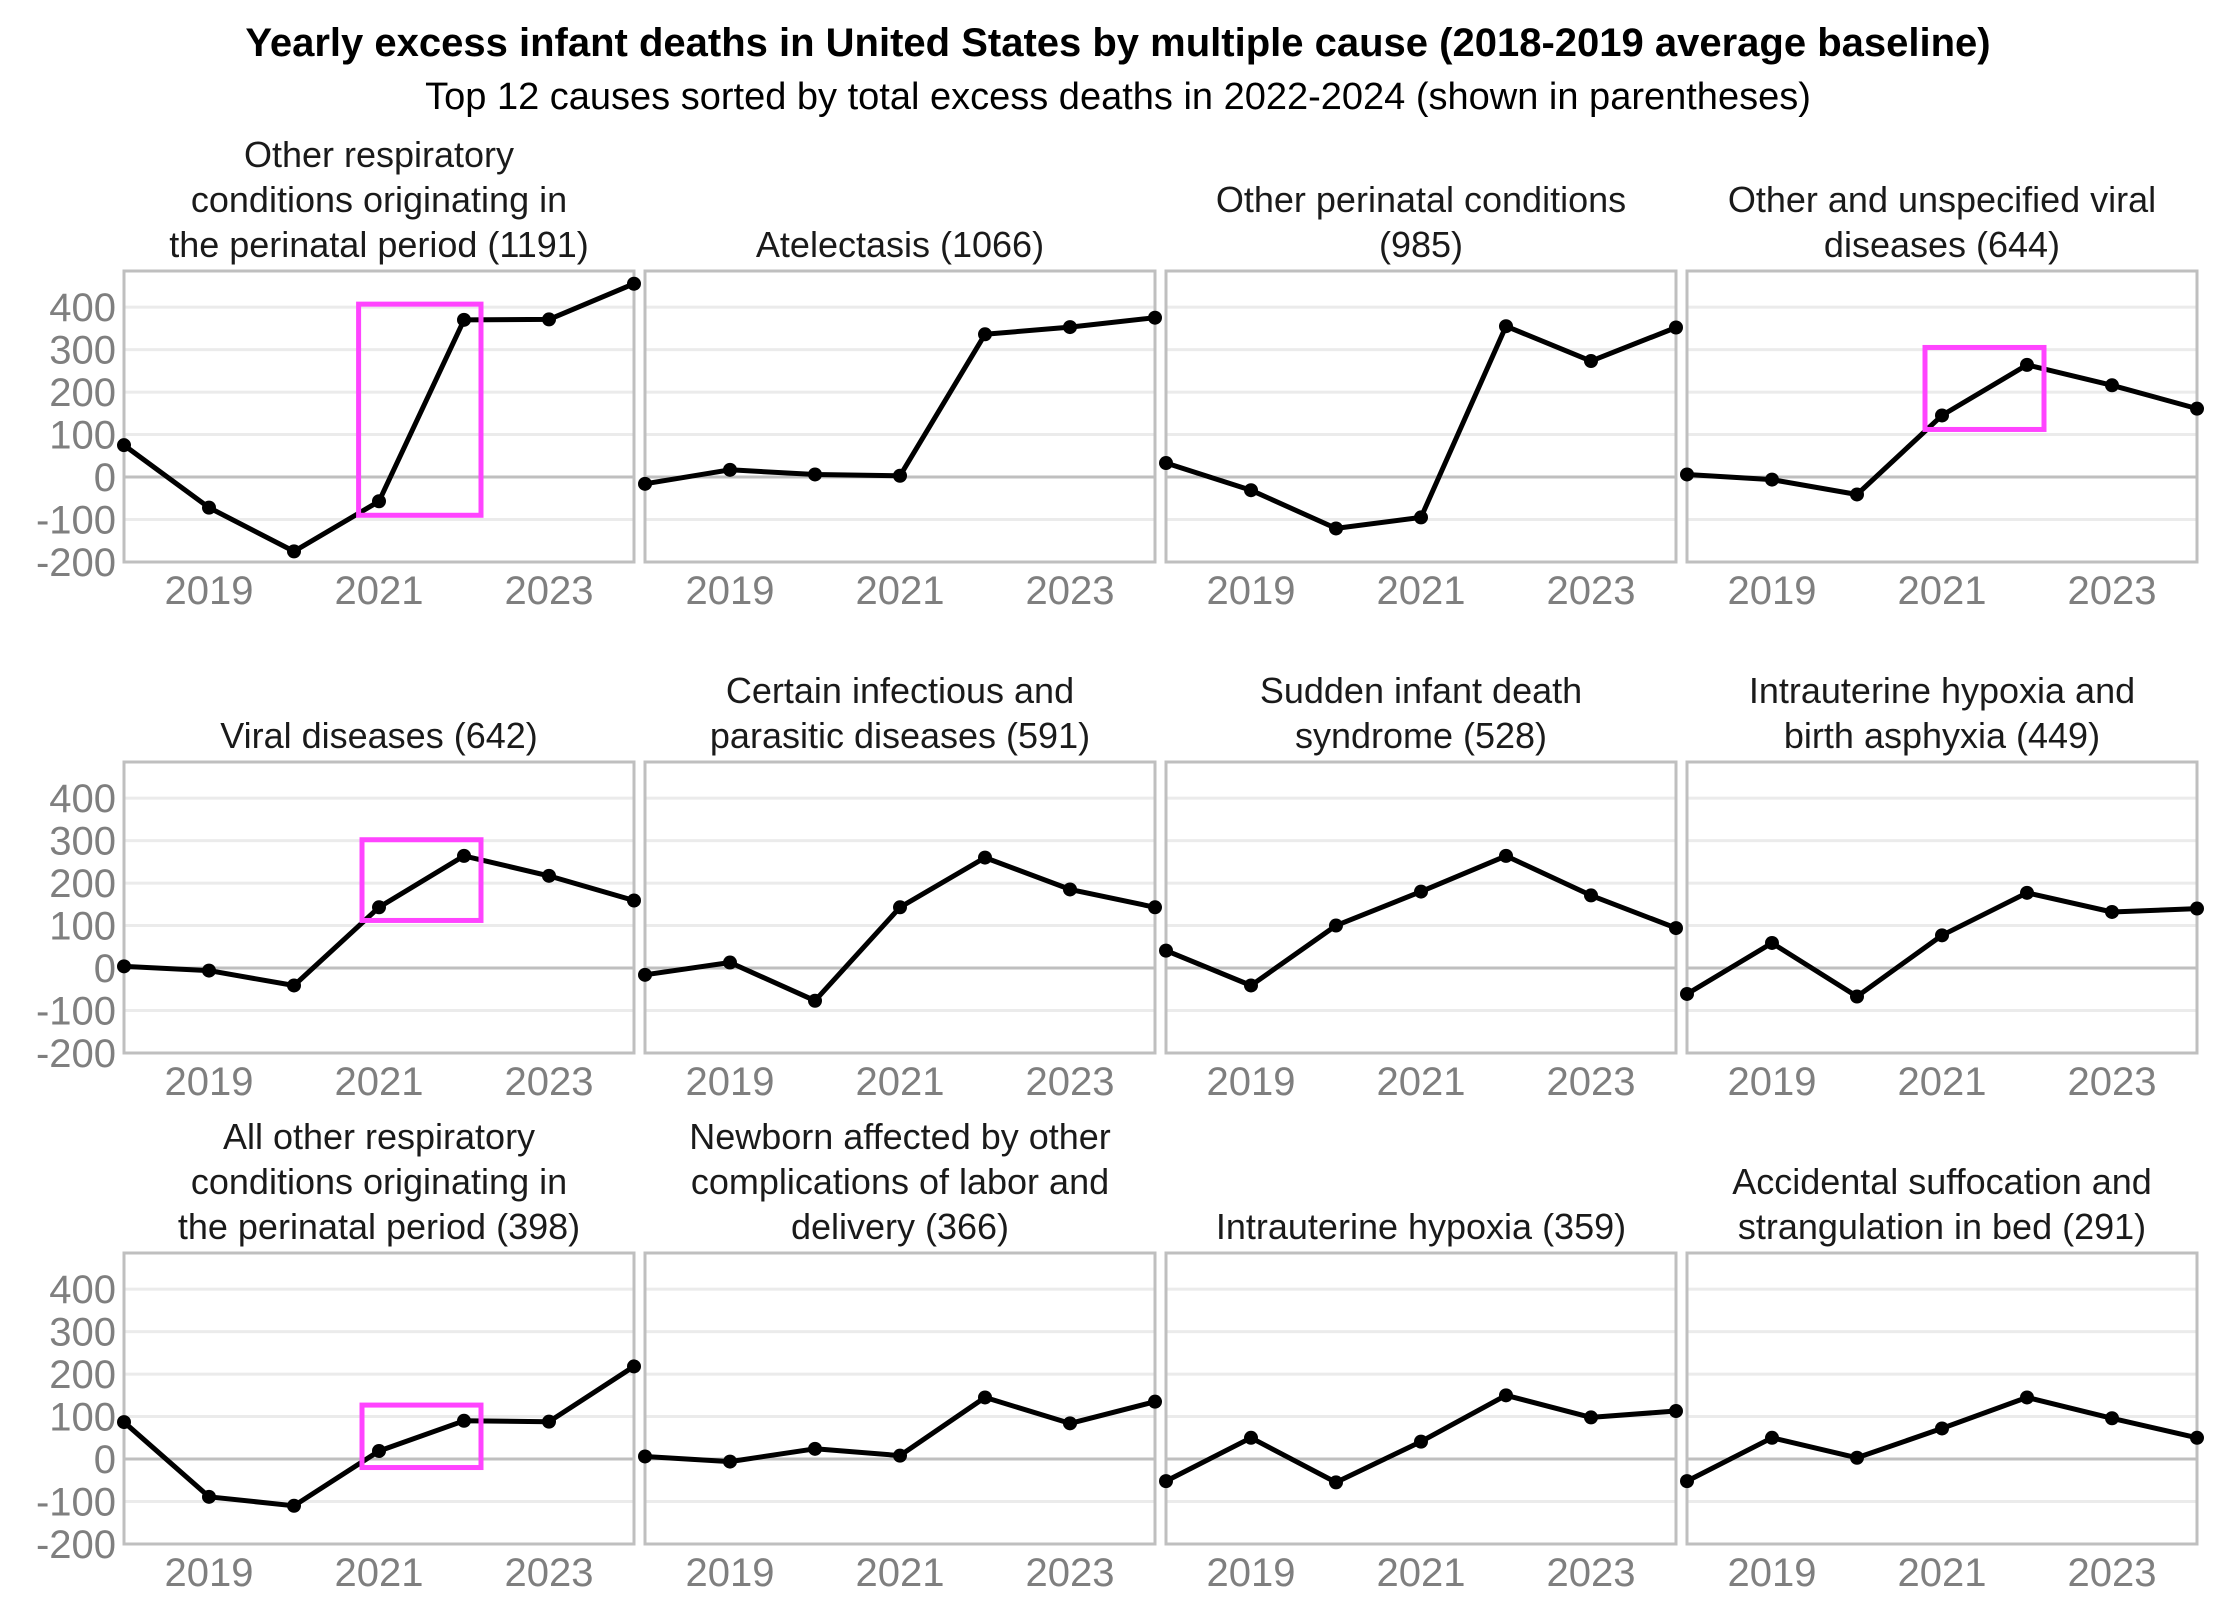  I want to click on facet-title: diseases (644), so click(1942, 244).